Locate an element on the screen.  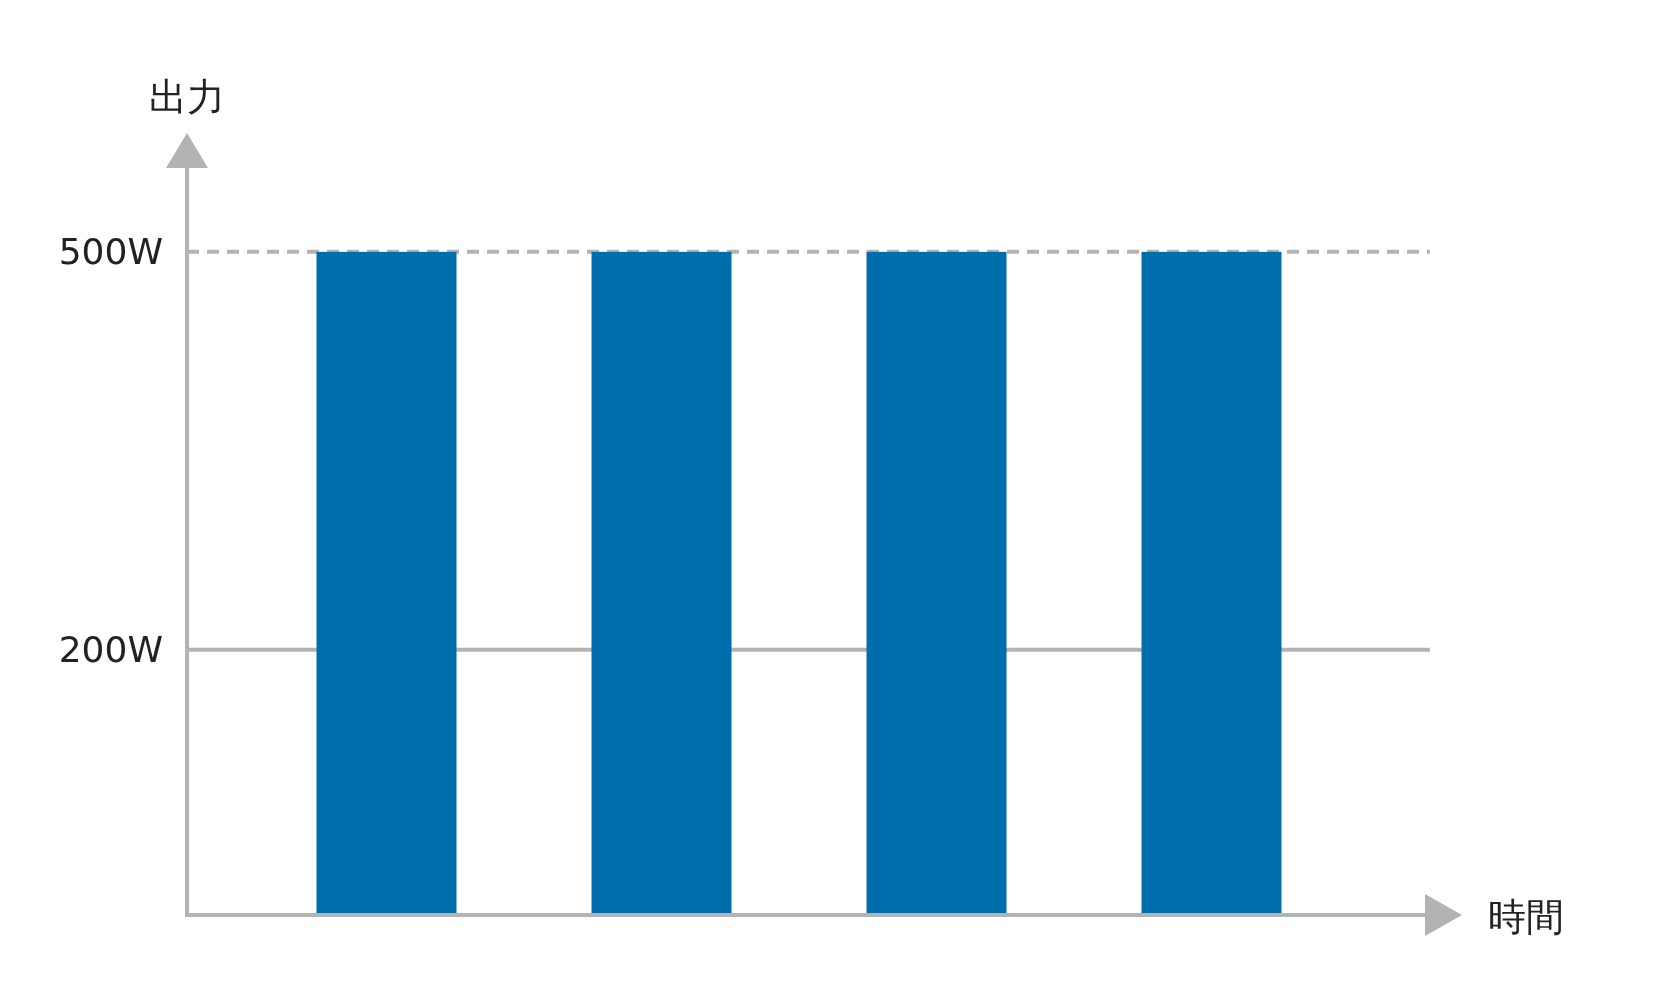
y-axis-title: 出力 is located at coordinates (187, 97).